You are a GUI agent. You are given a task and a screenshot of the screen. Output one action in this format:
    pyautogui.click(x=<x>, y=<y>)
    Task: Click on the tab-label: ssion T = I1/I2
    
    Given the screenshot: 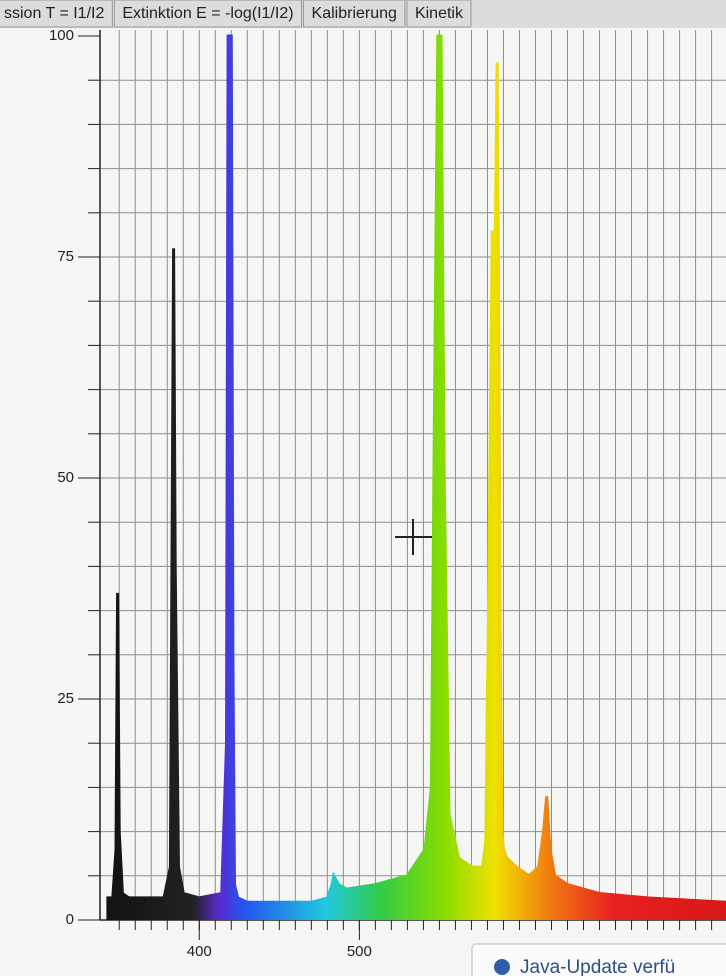 What is the action you would take?
    pyautogui.click(x=54, y=13)
    